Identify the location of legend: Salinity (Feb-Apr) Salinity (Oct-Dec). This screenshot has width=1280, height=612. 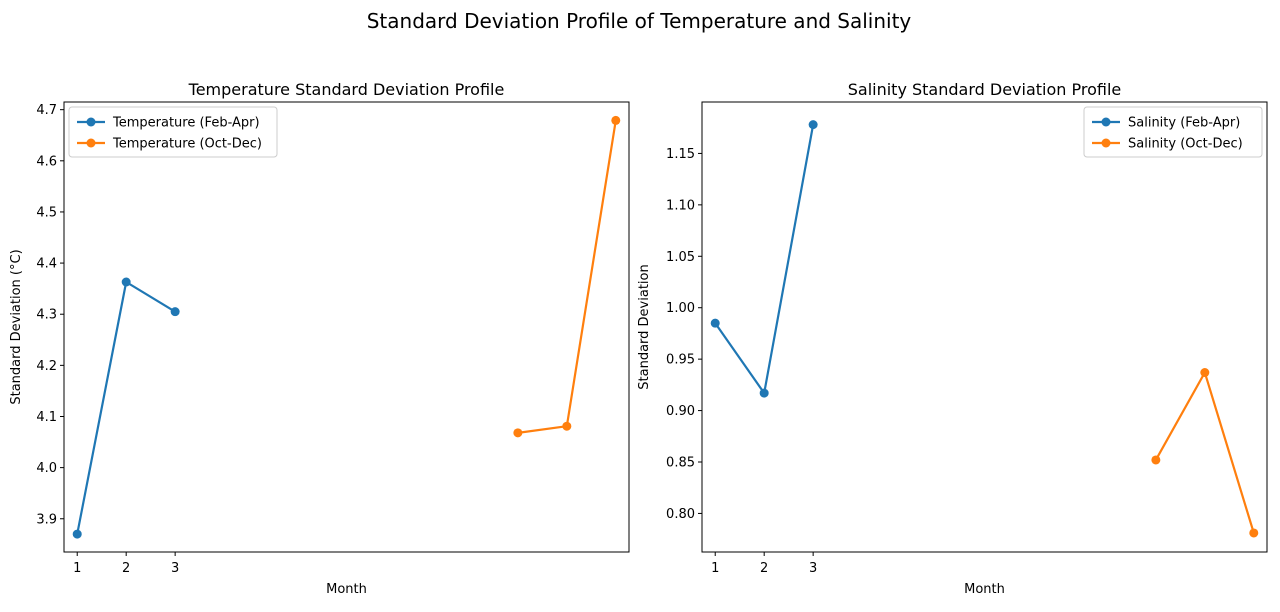
(1173, 132).